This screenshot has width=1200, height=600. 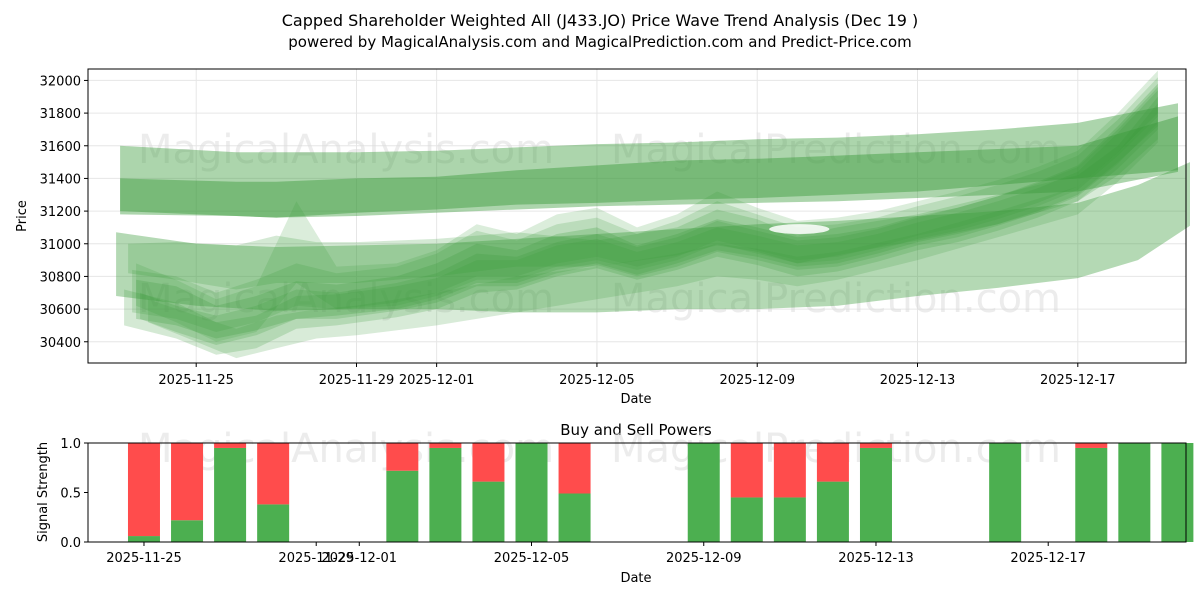 What do you see at coordinates (437, 380) in the screenshot?
I see `price-x-tick-label: 2025-12-01` at bounding box center [437, 380].